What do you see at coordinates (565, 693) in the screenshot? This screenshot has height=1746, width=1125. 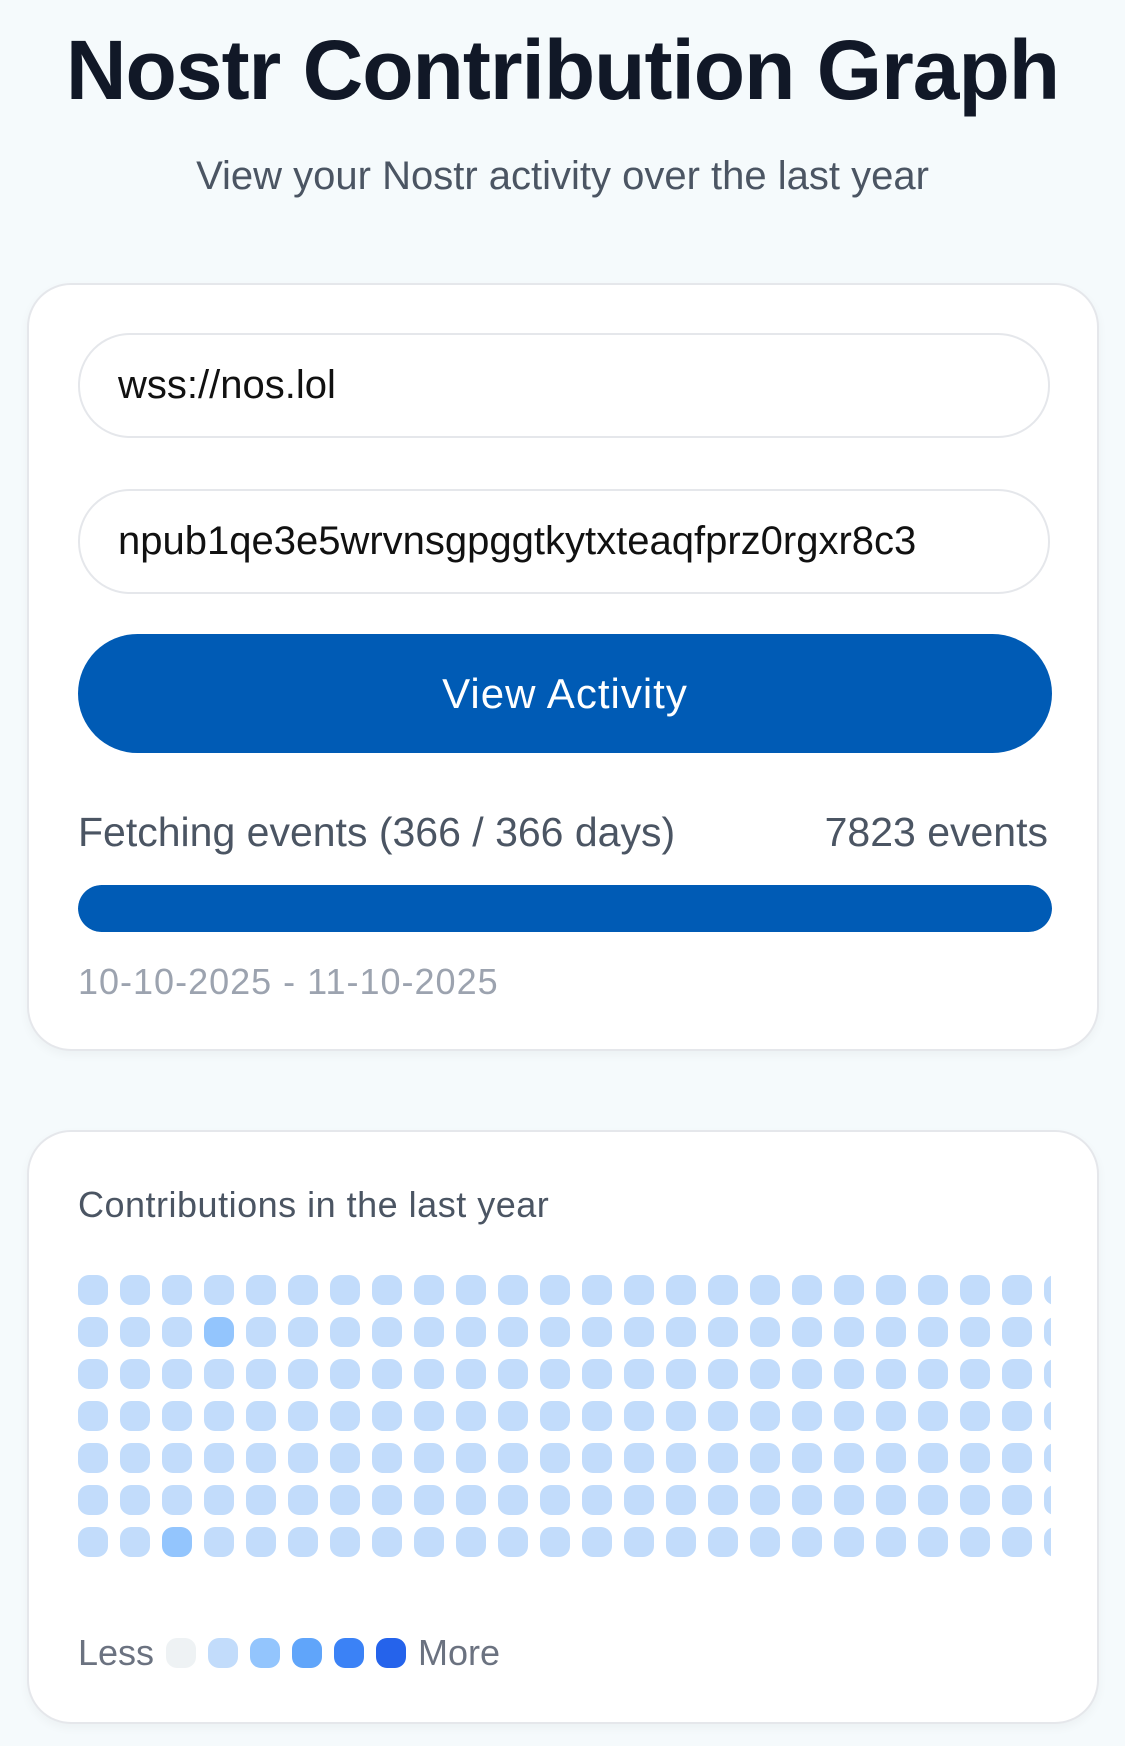 I see `view-activity-button: View Activity` at bounding box center [565, 693].